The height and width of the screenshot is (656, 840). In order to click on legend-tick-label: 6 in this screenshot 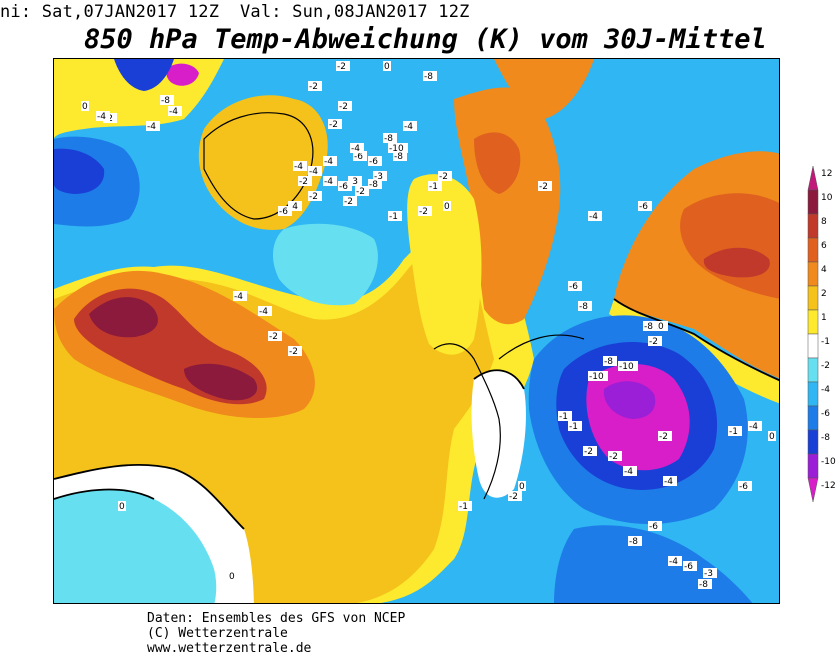, I will do `click(824, 246)`.